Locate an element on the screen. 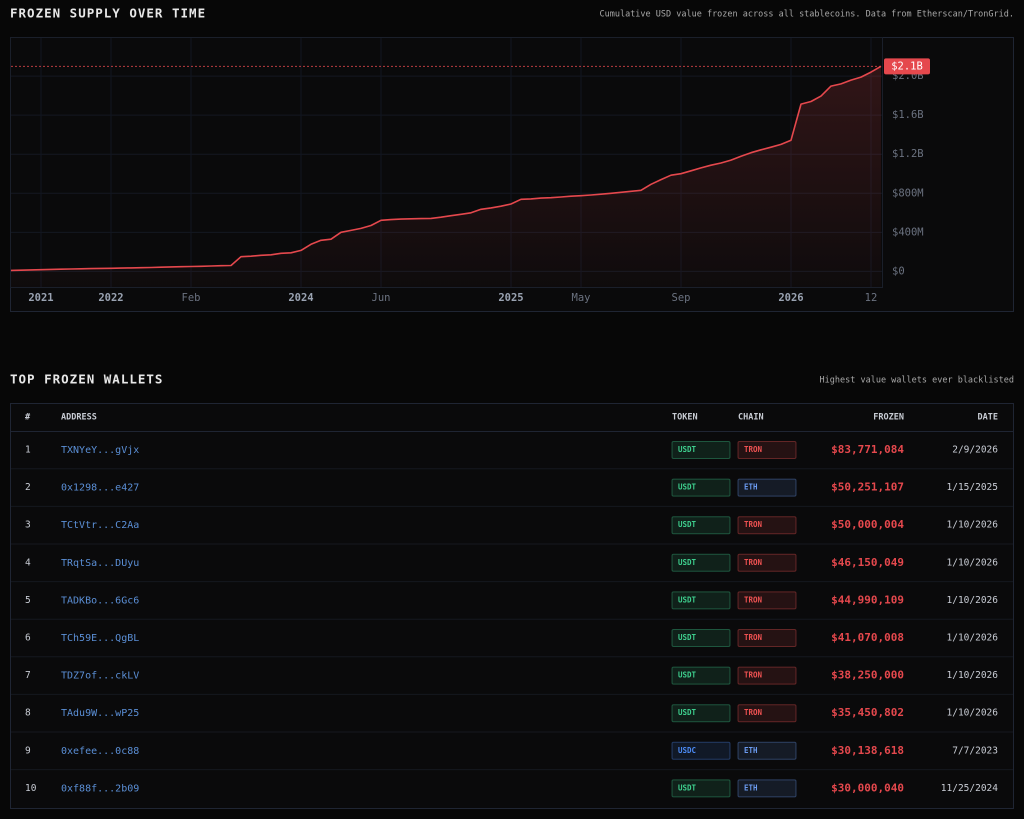 Image resolution: width=1024 pixels, height=819 pixels. frozen-amount: $44,990,109 is located at coordinates (867, 599).